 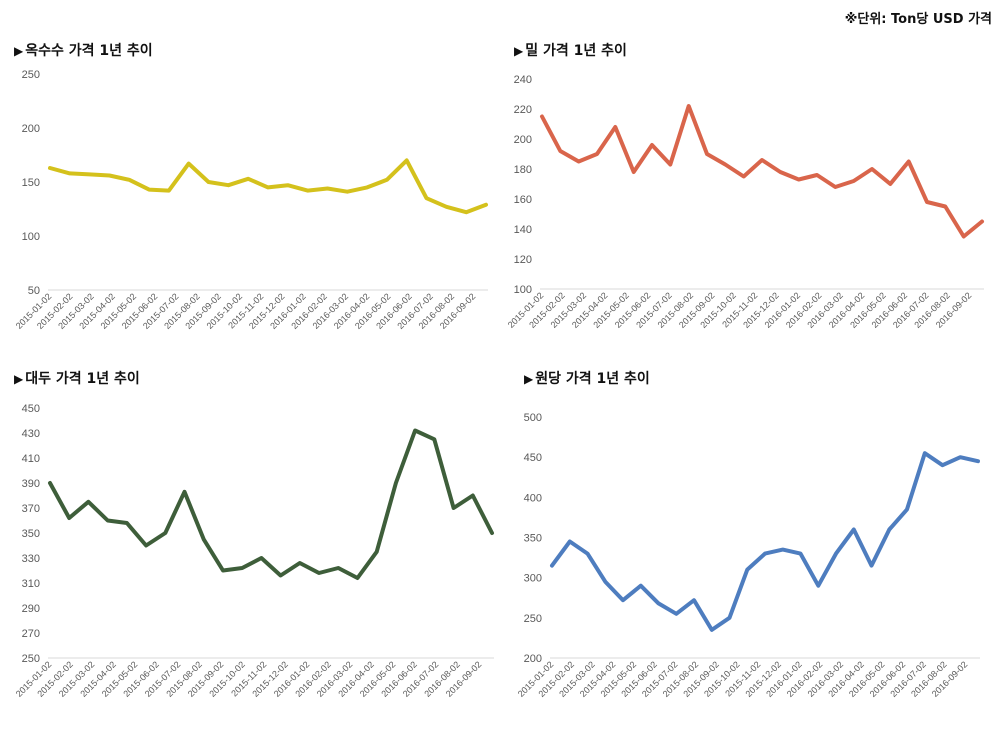 I want to click on y-tick-label: 500, so click(x=533, y=418).